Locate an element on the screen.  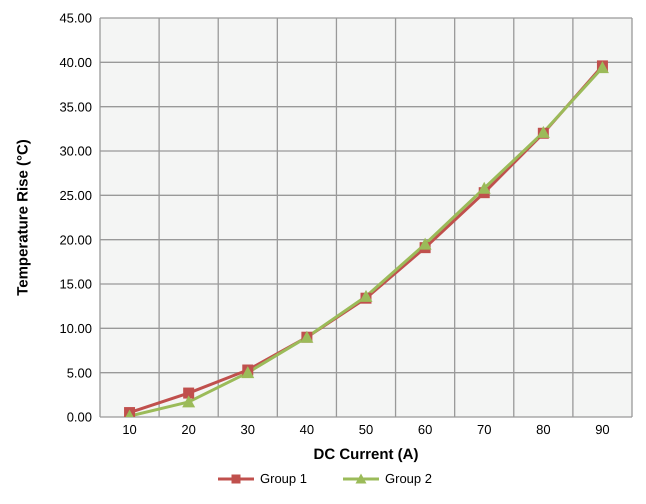
y-tick-label: 45.00 is located at coordinates (75, 18).